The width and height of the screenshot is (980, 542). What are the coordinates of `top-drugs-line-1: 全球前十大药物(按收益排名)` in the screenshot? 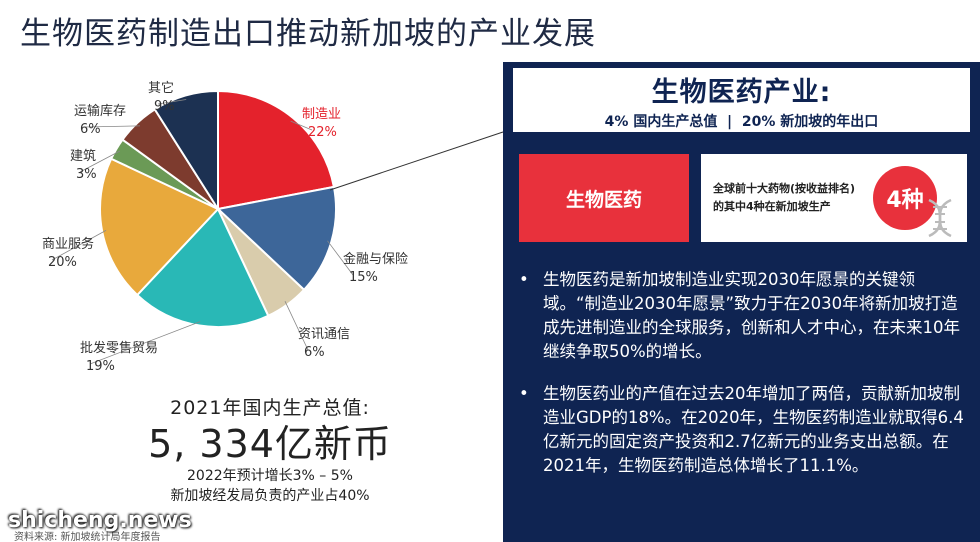 It's located at (784, 188).